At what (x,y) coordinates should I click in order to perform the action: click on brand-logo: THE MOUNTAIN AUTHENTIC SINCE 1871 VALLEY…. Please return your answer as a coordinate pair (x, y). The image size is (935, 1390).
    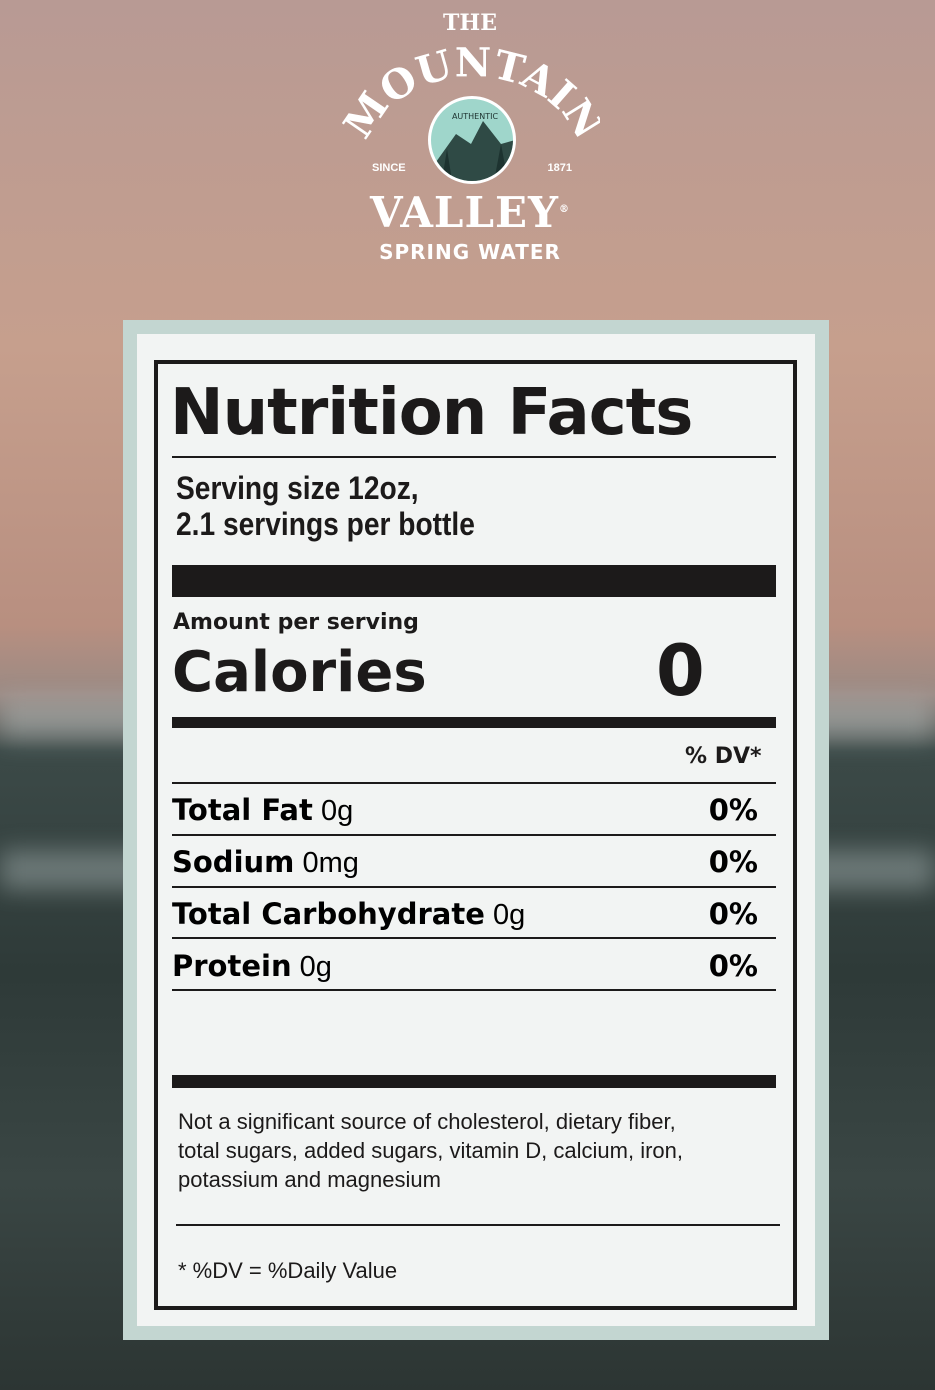
    Looking at the image, I should click on (470, 140).